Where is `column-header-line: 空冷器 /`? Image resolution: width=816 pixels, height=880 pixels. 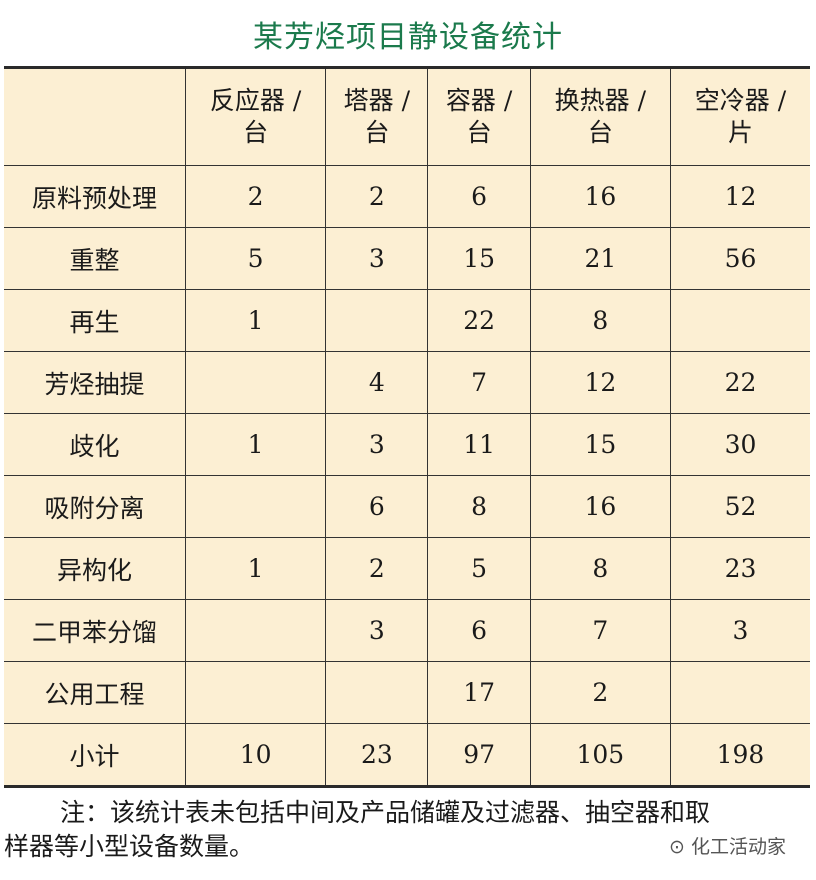
column-header-line: 空冷器 / is located at coordinates (740, 100).